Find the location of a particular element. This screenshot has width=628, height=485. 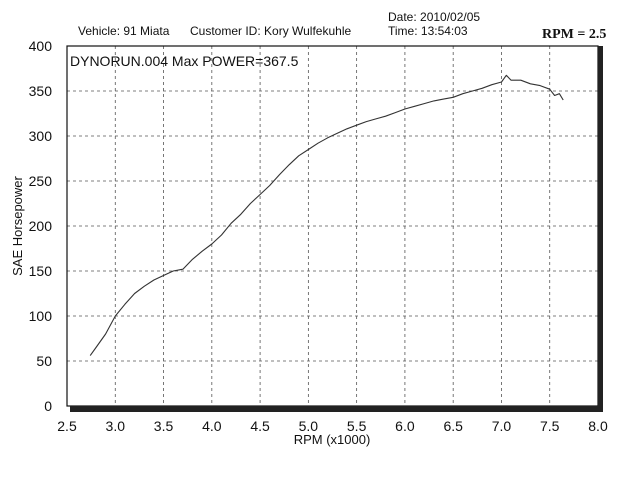

x-tick-label: 6.0 is located at coordinates (405, 426).